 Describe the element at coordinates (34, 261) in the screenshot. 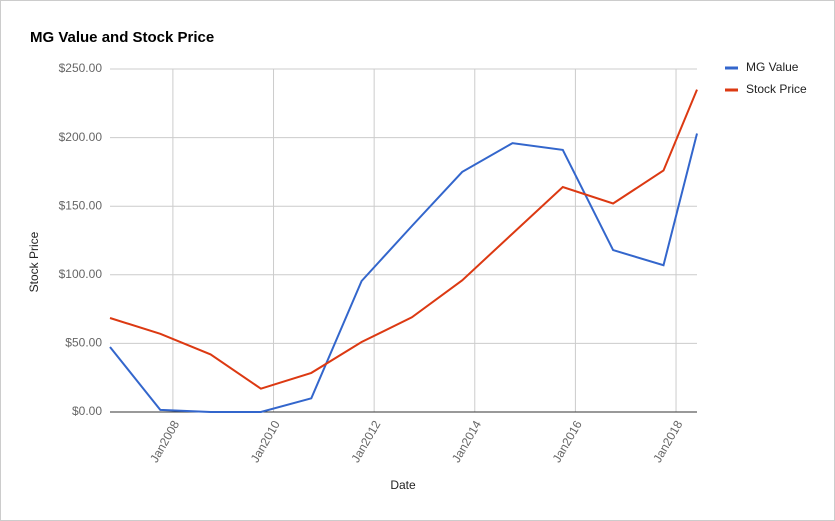

I see `y-axis-title: Stock Price` at that location.